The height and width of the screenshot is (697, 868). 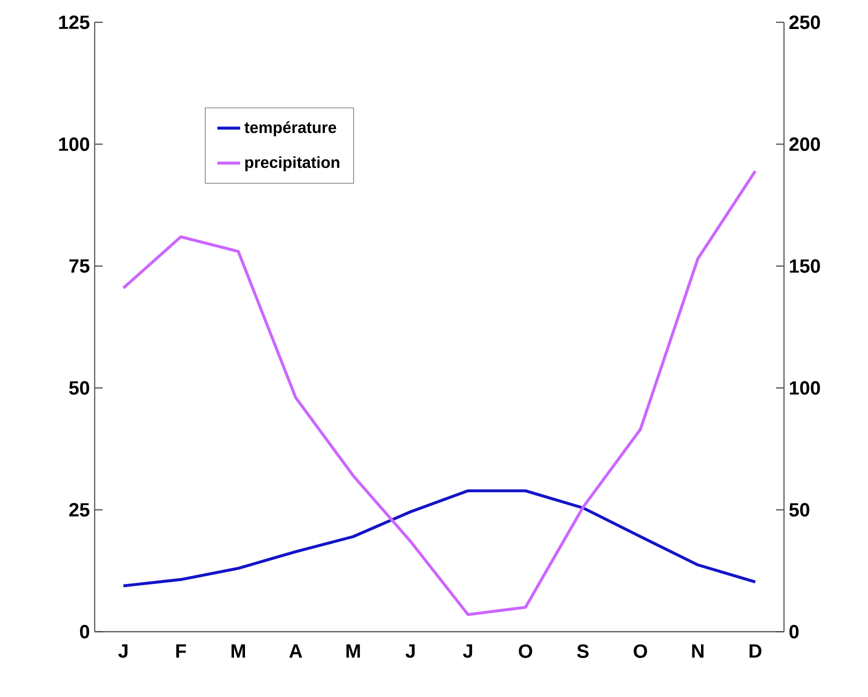 What do you see at coordinates (74, 23) in the screenshot?
I see `y-tick-label: 125` at bounding box center [74, 23].